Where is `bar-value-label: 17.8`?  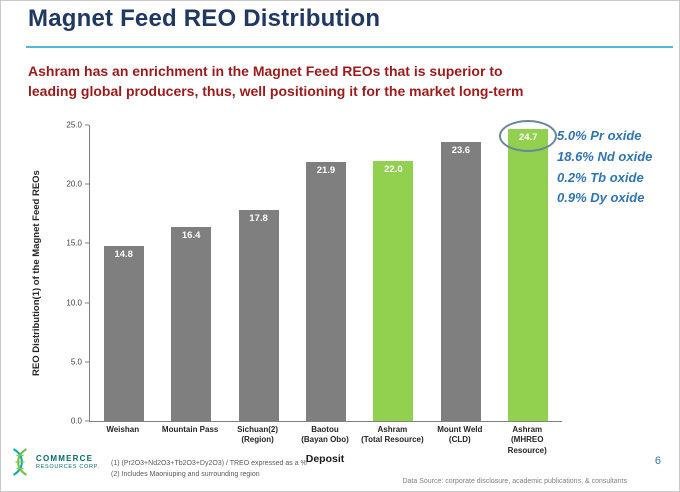 bar-value-label: 17.8 is located at coordinates (258, 219).